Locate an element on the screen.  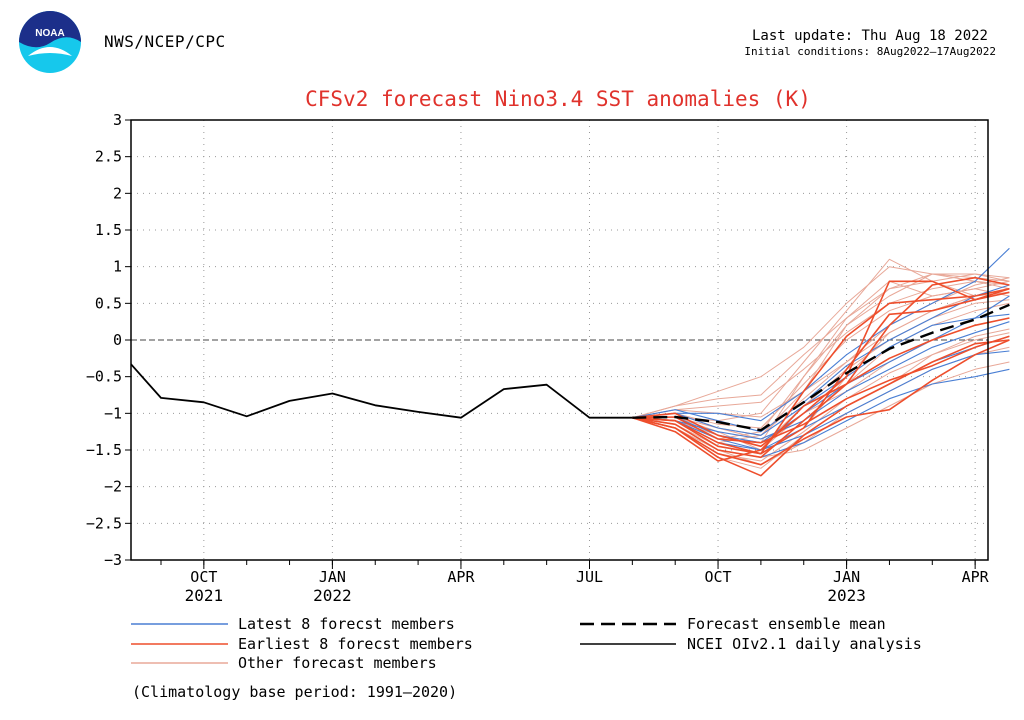
last-update: Last update: Thu Aug 18 2022 is located at coordinates (869, 36).